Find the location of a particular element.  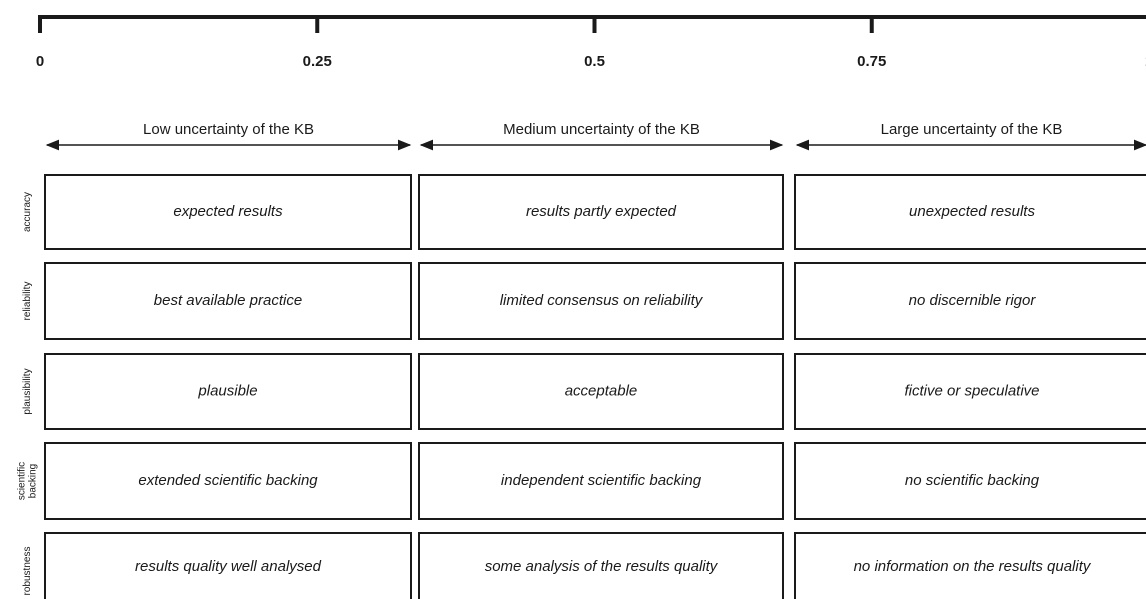

cell-text: limited consensus on reliability is located at coordinates (602, 300).